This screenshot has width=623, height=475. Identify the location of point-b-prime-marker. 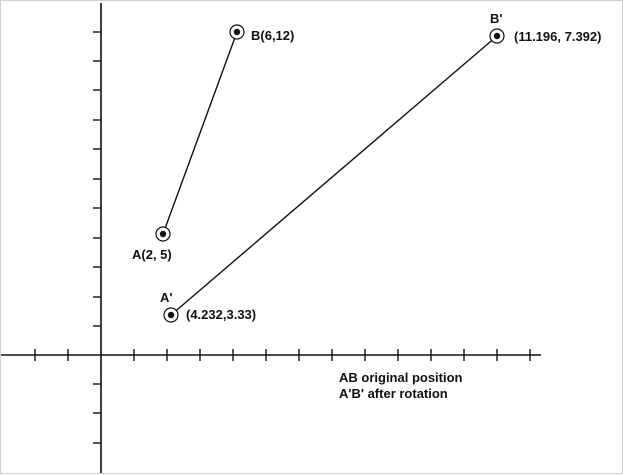
(497, 36).